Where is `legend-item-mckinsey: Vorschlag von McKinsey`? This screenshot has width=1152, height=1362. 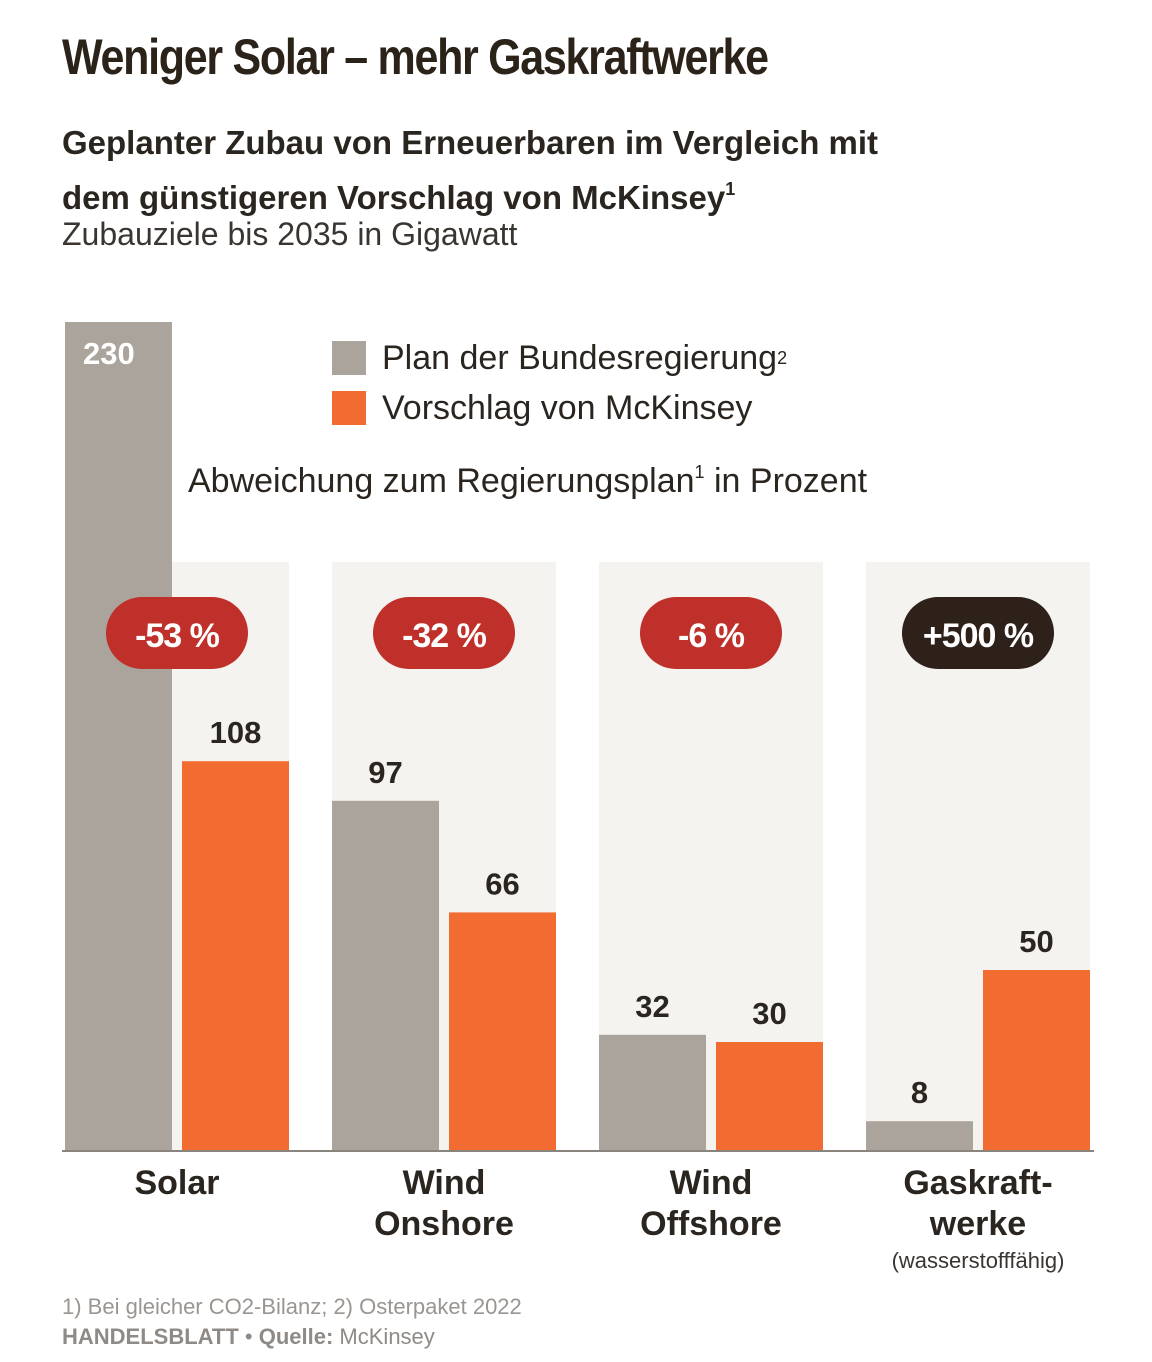
legend-item-mckinsey: Vorschlag von McKinsey is located at coordinates (559, 408).